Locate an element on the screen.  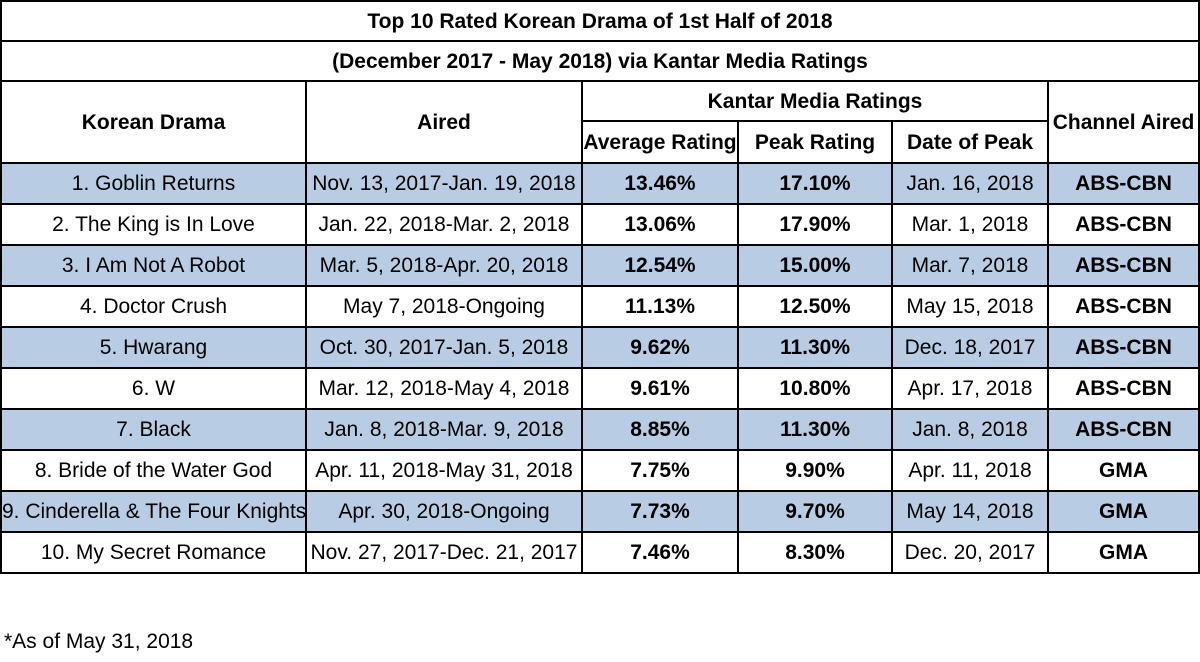
header-aired: Aired is located at coordinates (444, 122).